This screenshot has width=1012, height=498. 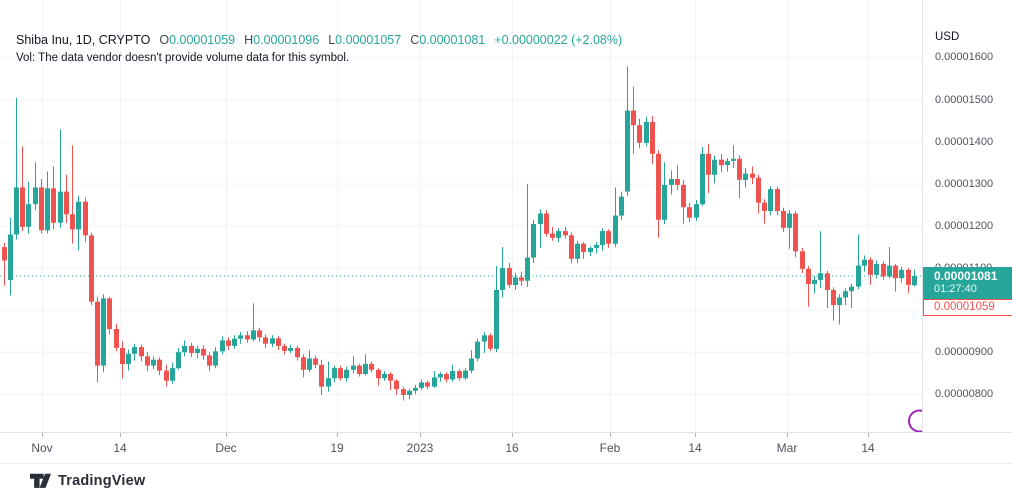 I want to click on tradingview-logo: TradingView, so click(x=87, y=481).